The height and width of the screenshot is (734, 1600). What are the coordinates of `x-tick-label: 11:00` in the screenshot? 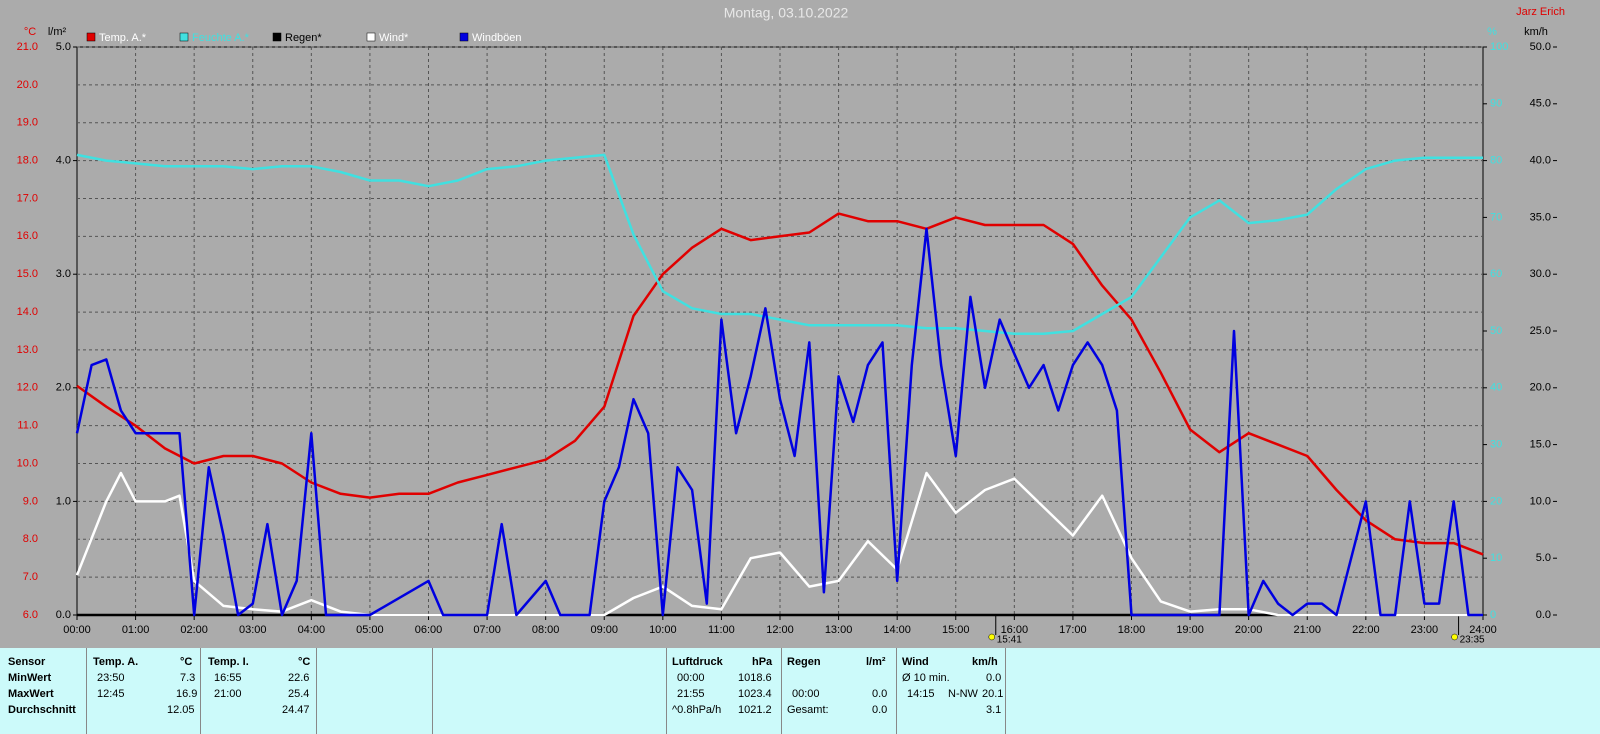 It's located at (721, 630).